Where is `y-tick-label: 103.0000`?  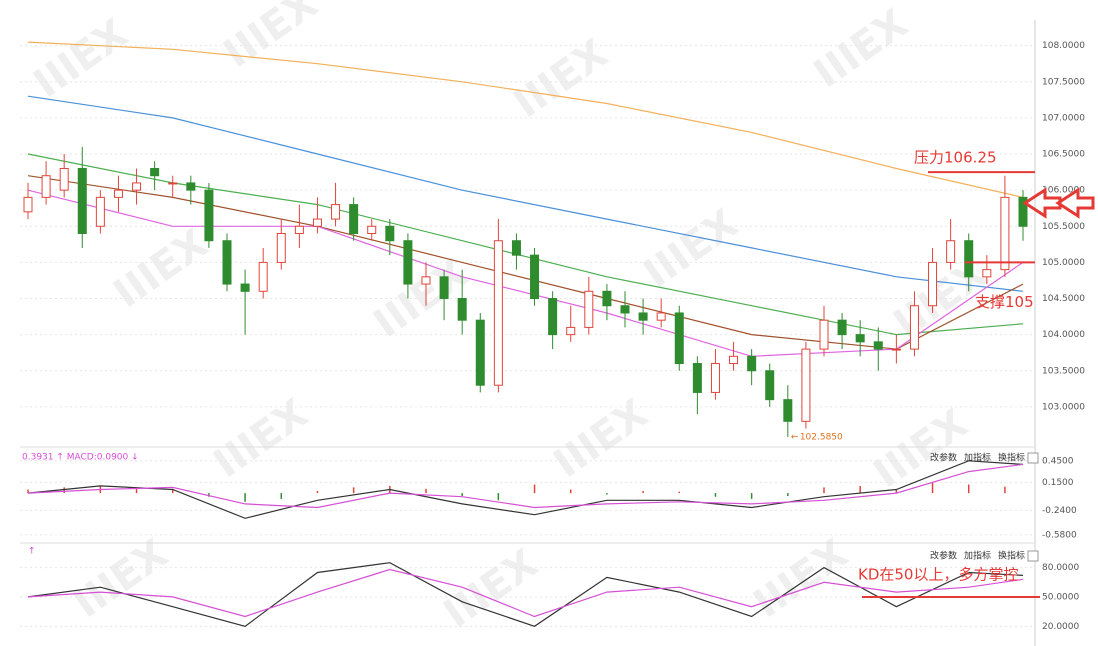
y-tick-label: 103.0000 is located at coordinates (1063, 407).